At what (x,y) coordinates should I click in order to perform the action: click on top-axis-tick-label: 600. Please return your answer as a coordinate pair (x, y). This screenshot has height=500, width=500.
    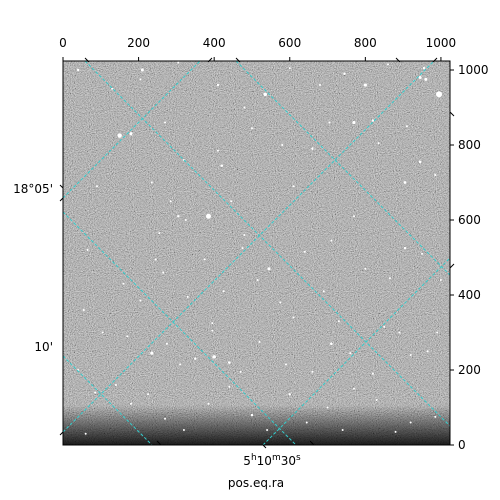
    Looking at the image, I should click on (289, 43).